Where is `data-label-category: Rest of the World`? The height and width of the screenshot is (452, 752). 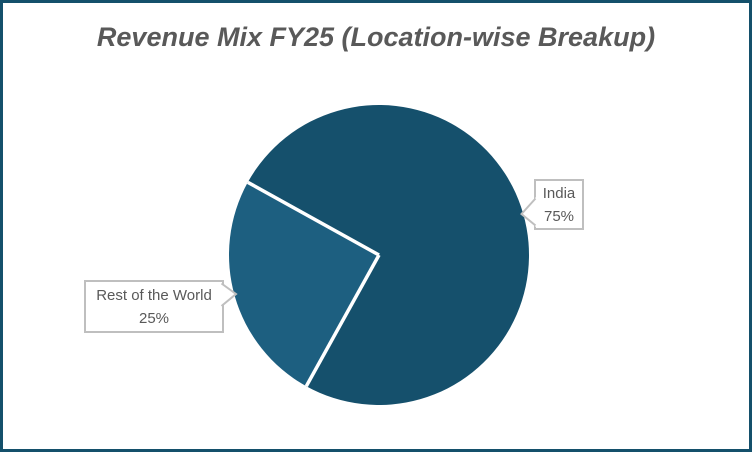
data-label-category: Rest of the World is located at coordinates (154, 295).